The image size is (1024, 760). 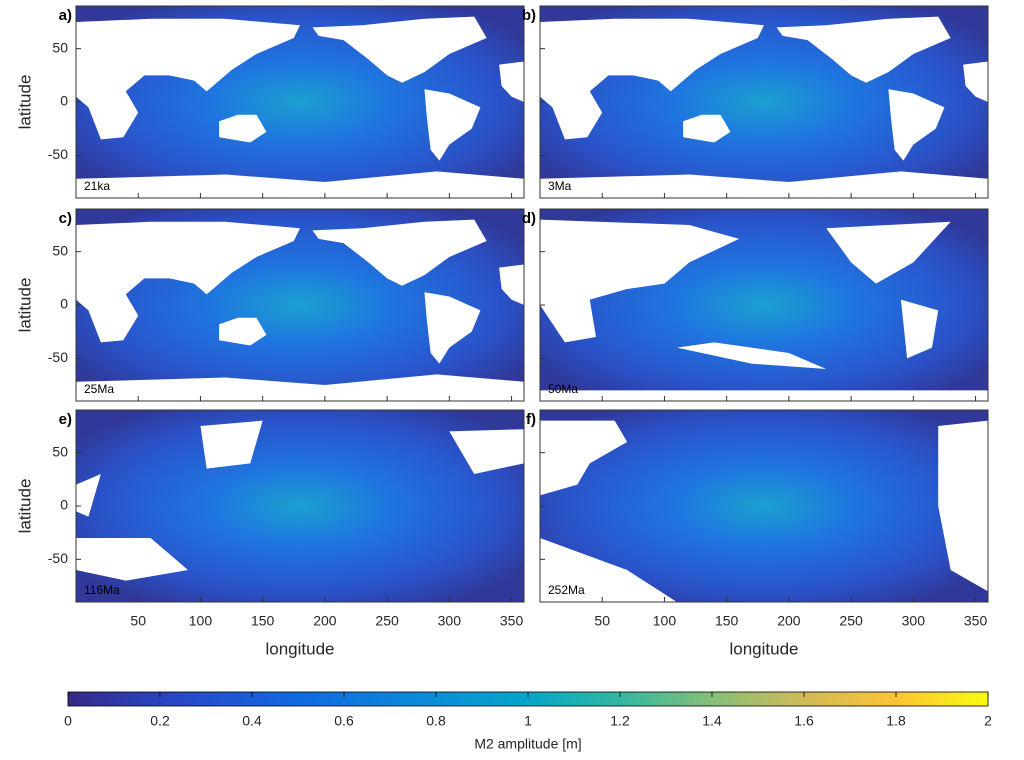 I want to click on panel-age: 116Ma, so click(x=102, y=590).